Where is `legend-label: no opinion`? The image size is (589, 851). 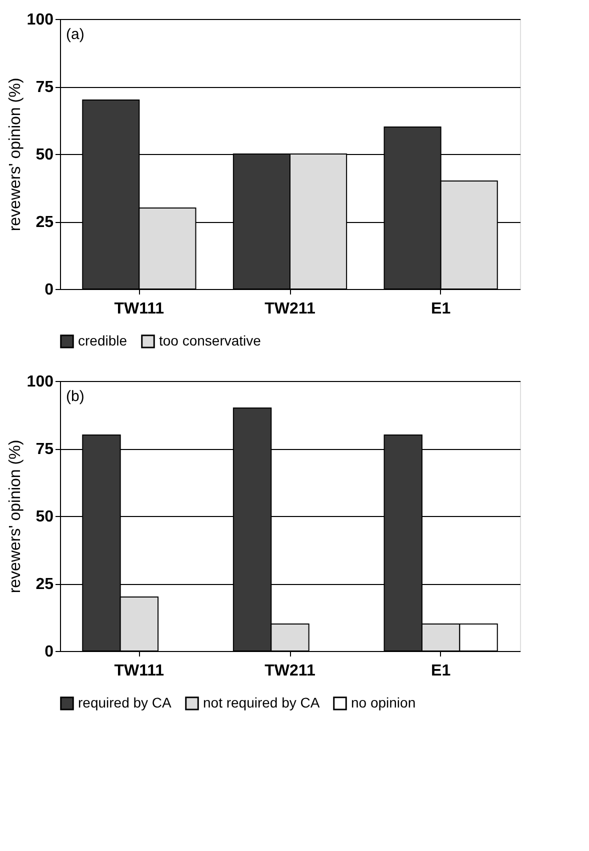
legend-label: no opinion is located at coordinates (383, 702).